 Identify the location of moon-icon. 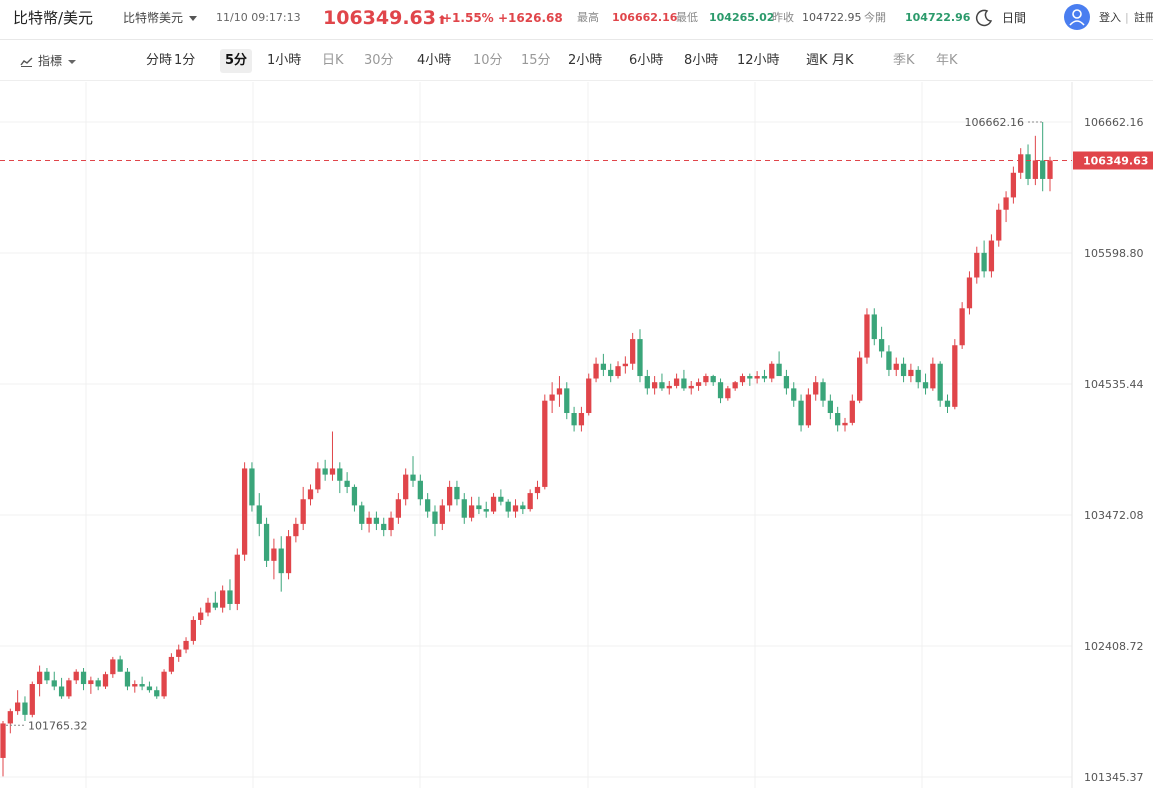
(984, 18).